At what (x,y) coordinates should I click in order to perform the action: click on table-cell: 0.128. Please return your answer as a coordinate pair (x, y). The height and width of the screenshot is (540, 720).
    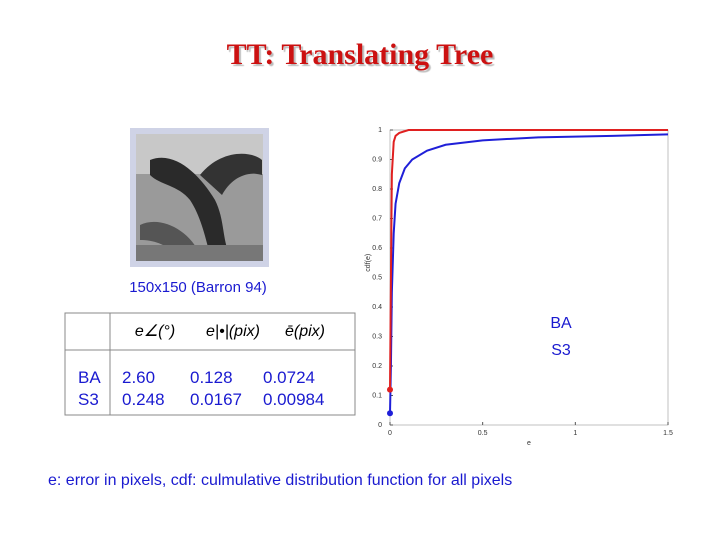
    Looking at the image, I should click on (211, 377).